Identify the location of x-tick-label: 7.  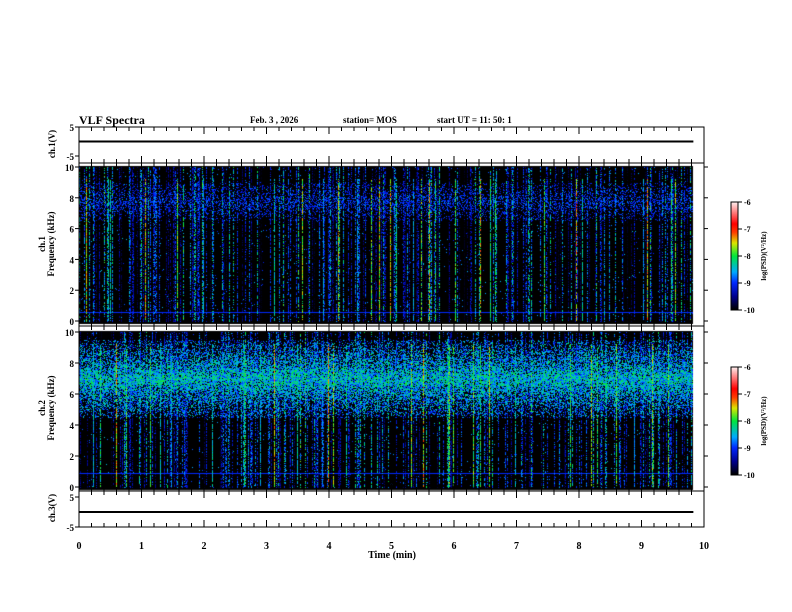
(516, 546).